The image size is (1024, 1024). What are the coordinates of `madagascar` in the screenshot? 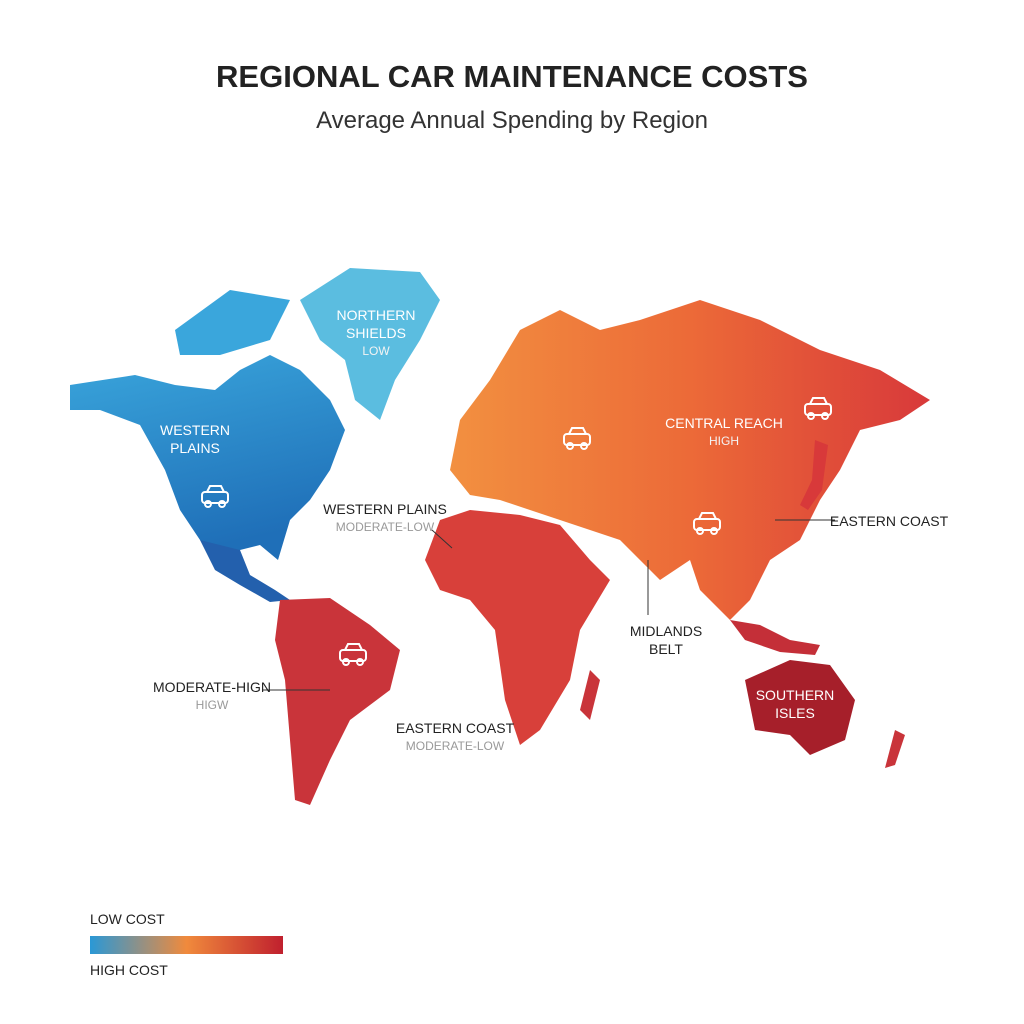 It's located at (590, 695).